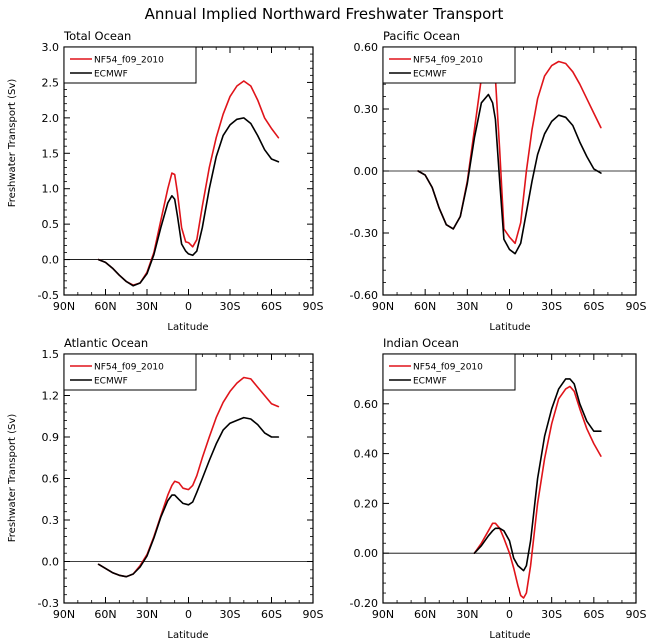 The width and height of the screenshot is (649, 644). What do you see at coordinates (364, 603) in the screenshot?
I see `y-tick-label: -0.20` at bounding box center [364, 603].